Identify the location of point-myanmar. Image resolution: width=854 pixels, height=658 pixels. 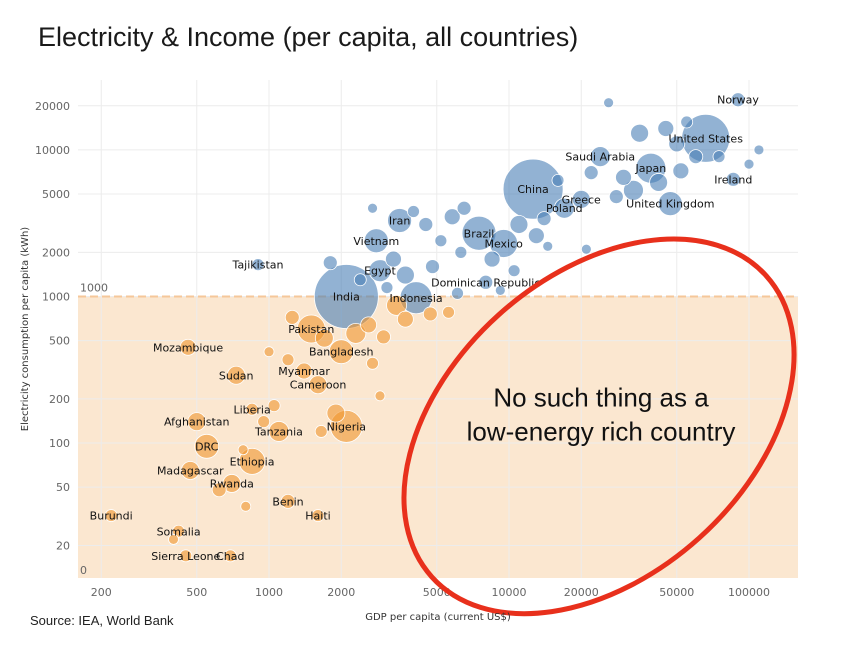
(304, 371).